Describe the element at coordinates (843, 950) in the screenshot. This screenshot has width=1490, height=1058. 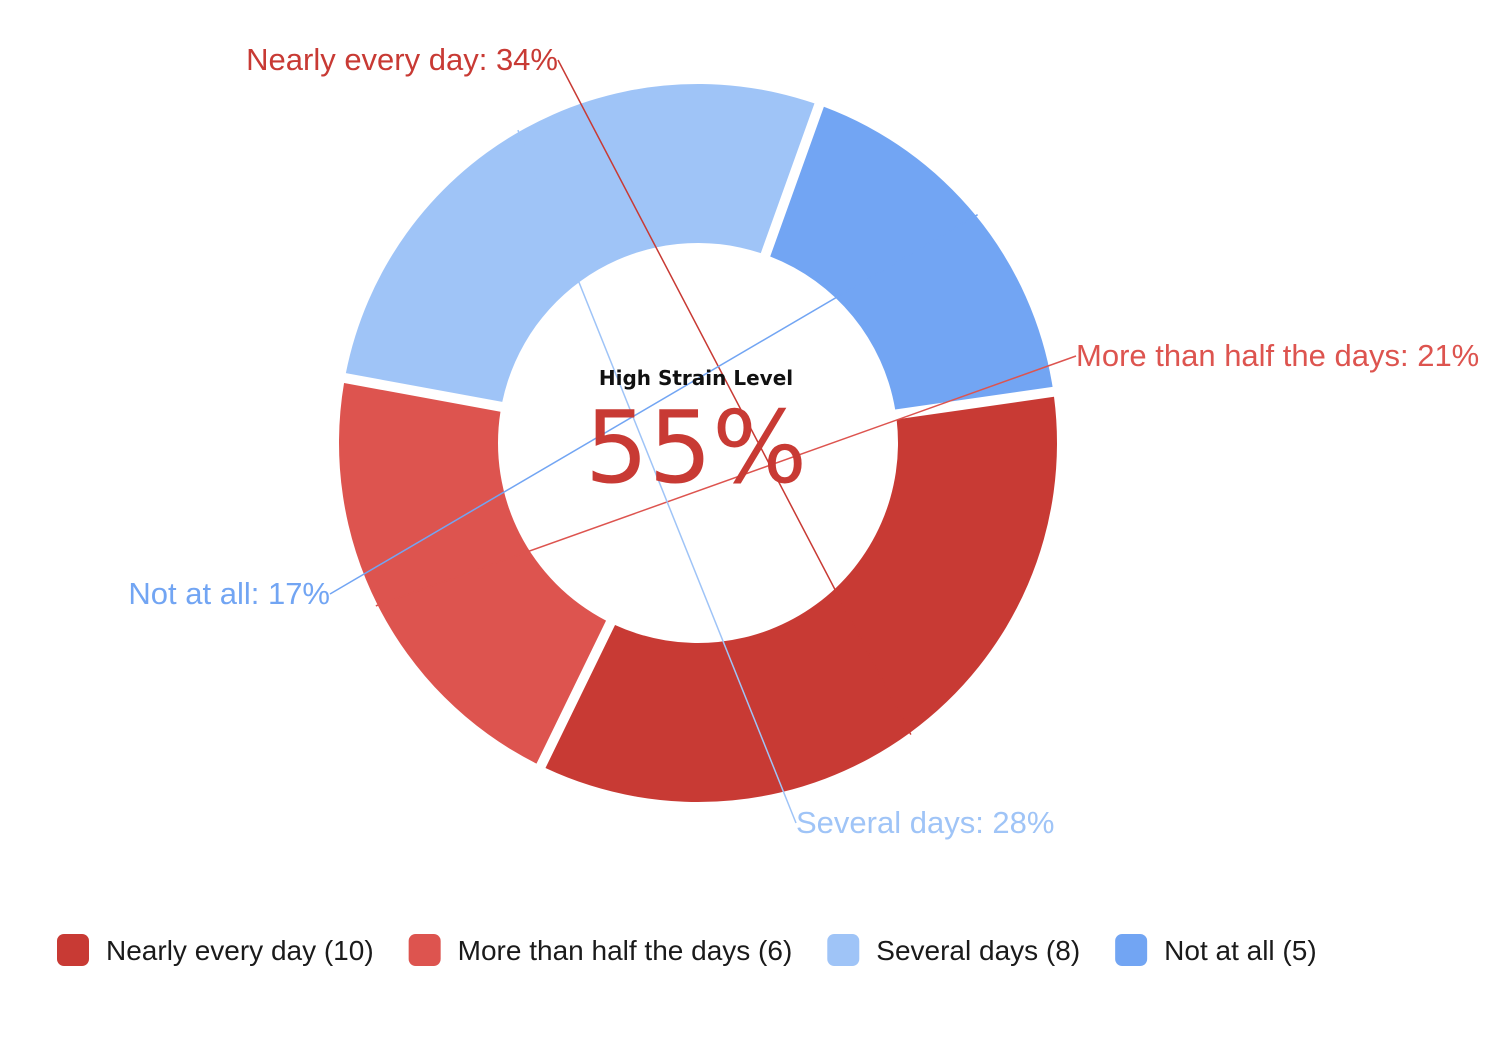
I see `legend-swatch-several-days` at that location.